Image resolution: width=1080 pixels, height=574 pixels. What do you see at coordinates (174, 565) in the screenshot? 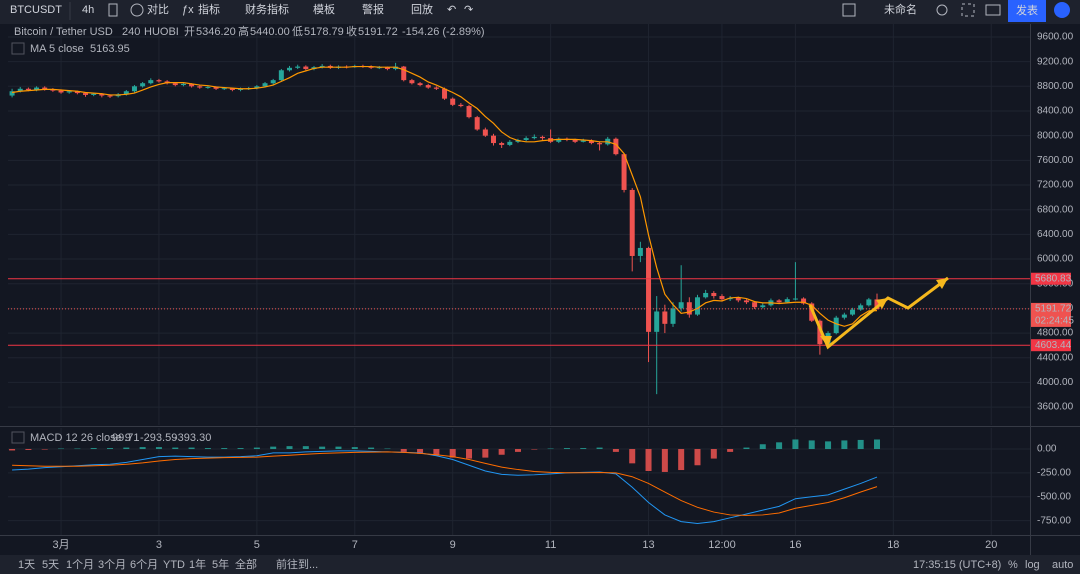
I see `range-button: YTD` at bounding box center [174, 565].